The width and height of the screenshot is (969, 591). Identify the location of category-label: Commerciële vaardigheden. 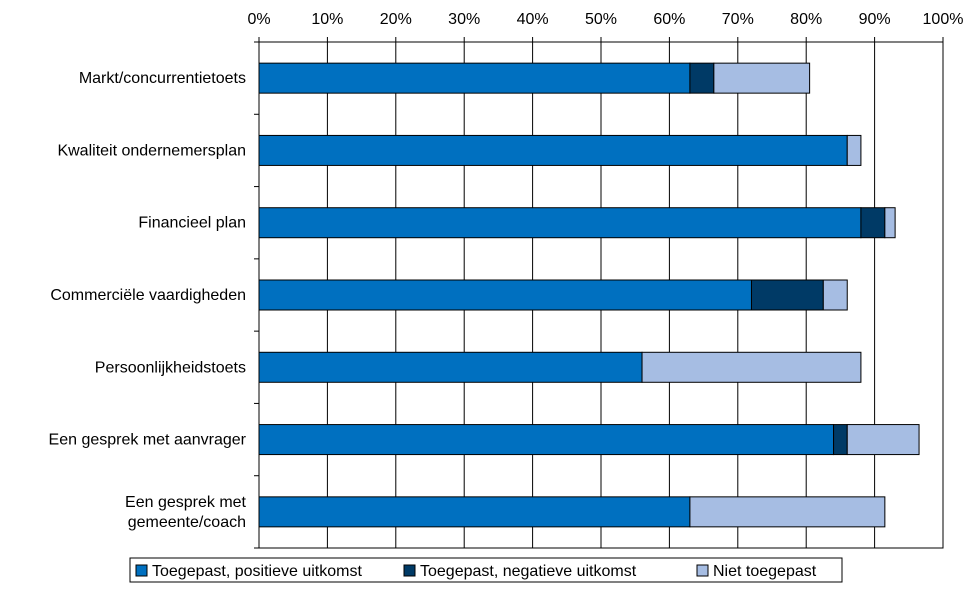
(148, 295).